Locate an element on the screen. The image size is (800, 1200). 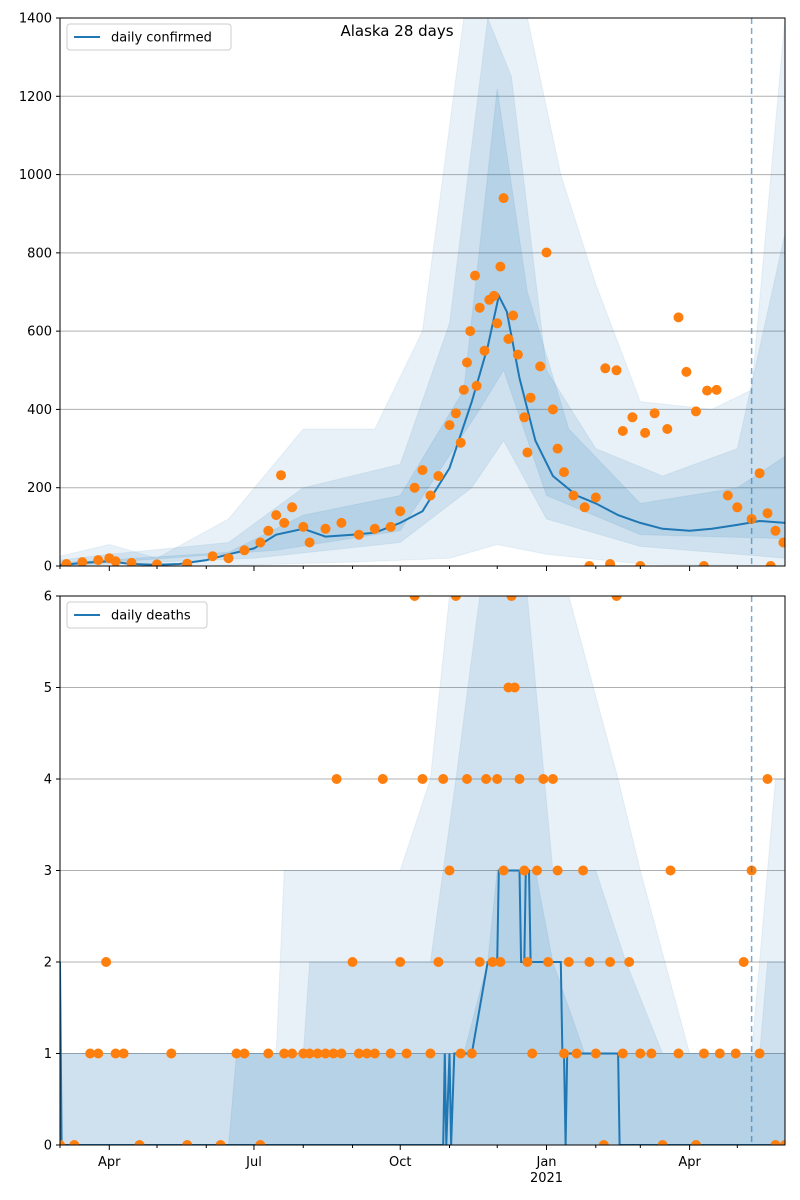
x-tick-label: Oct is located at coordinates (400, 1162).